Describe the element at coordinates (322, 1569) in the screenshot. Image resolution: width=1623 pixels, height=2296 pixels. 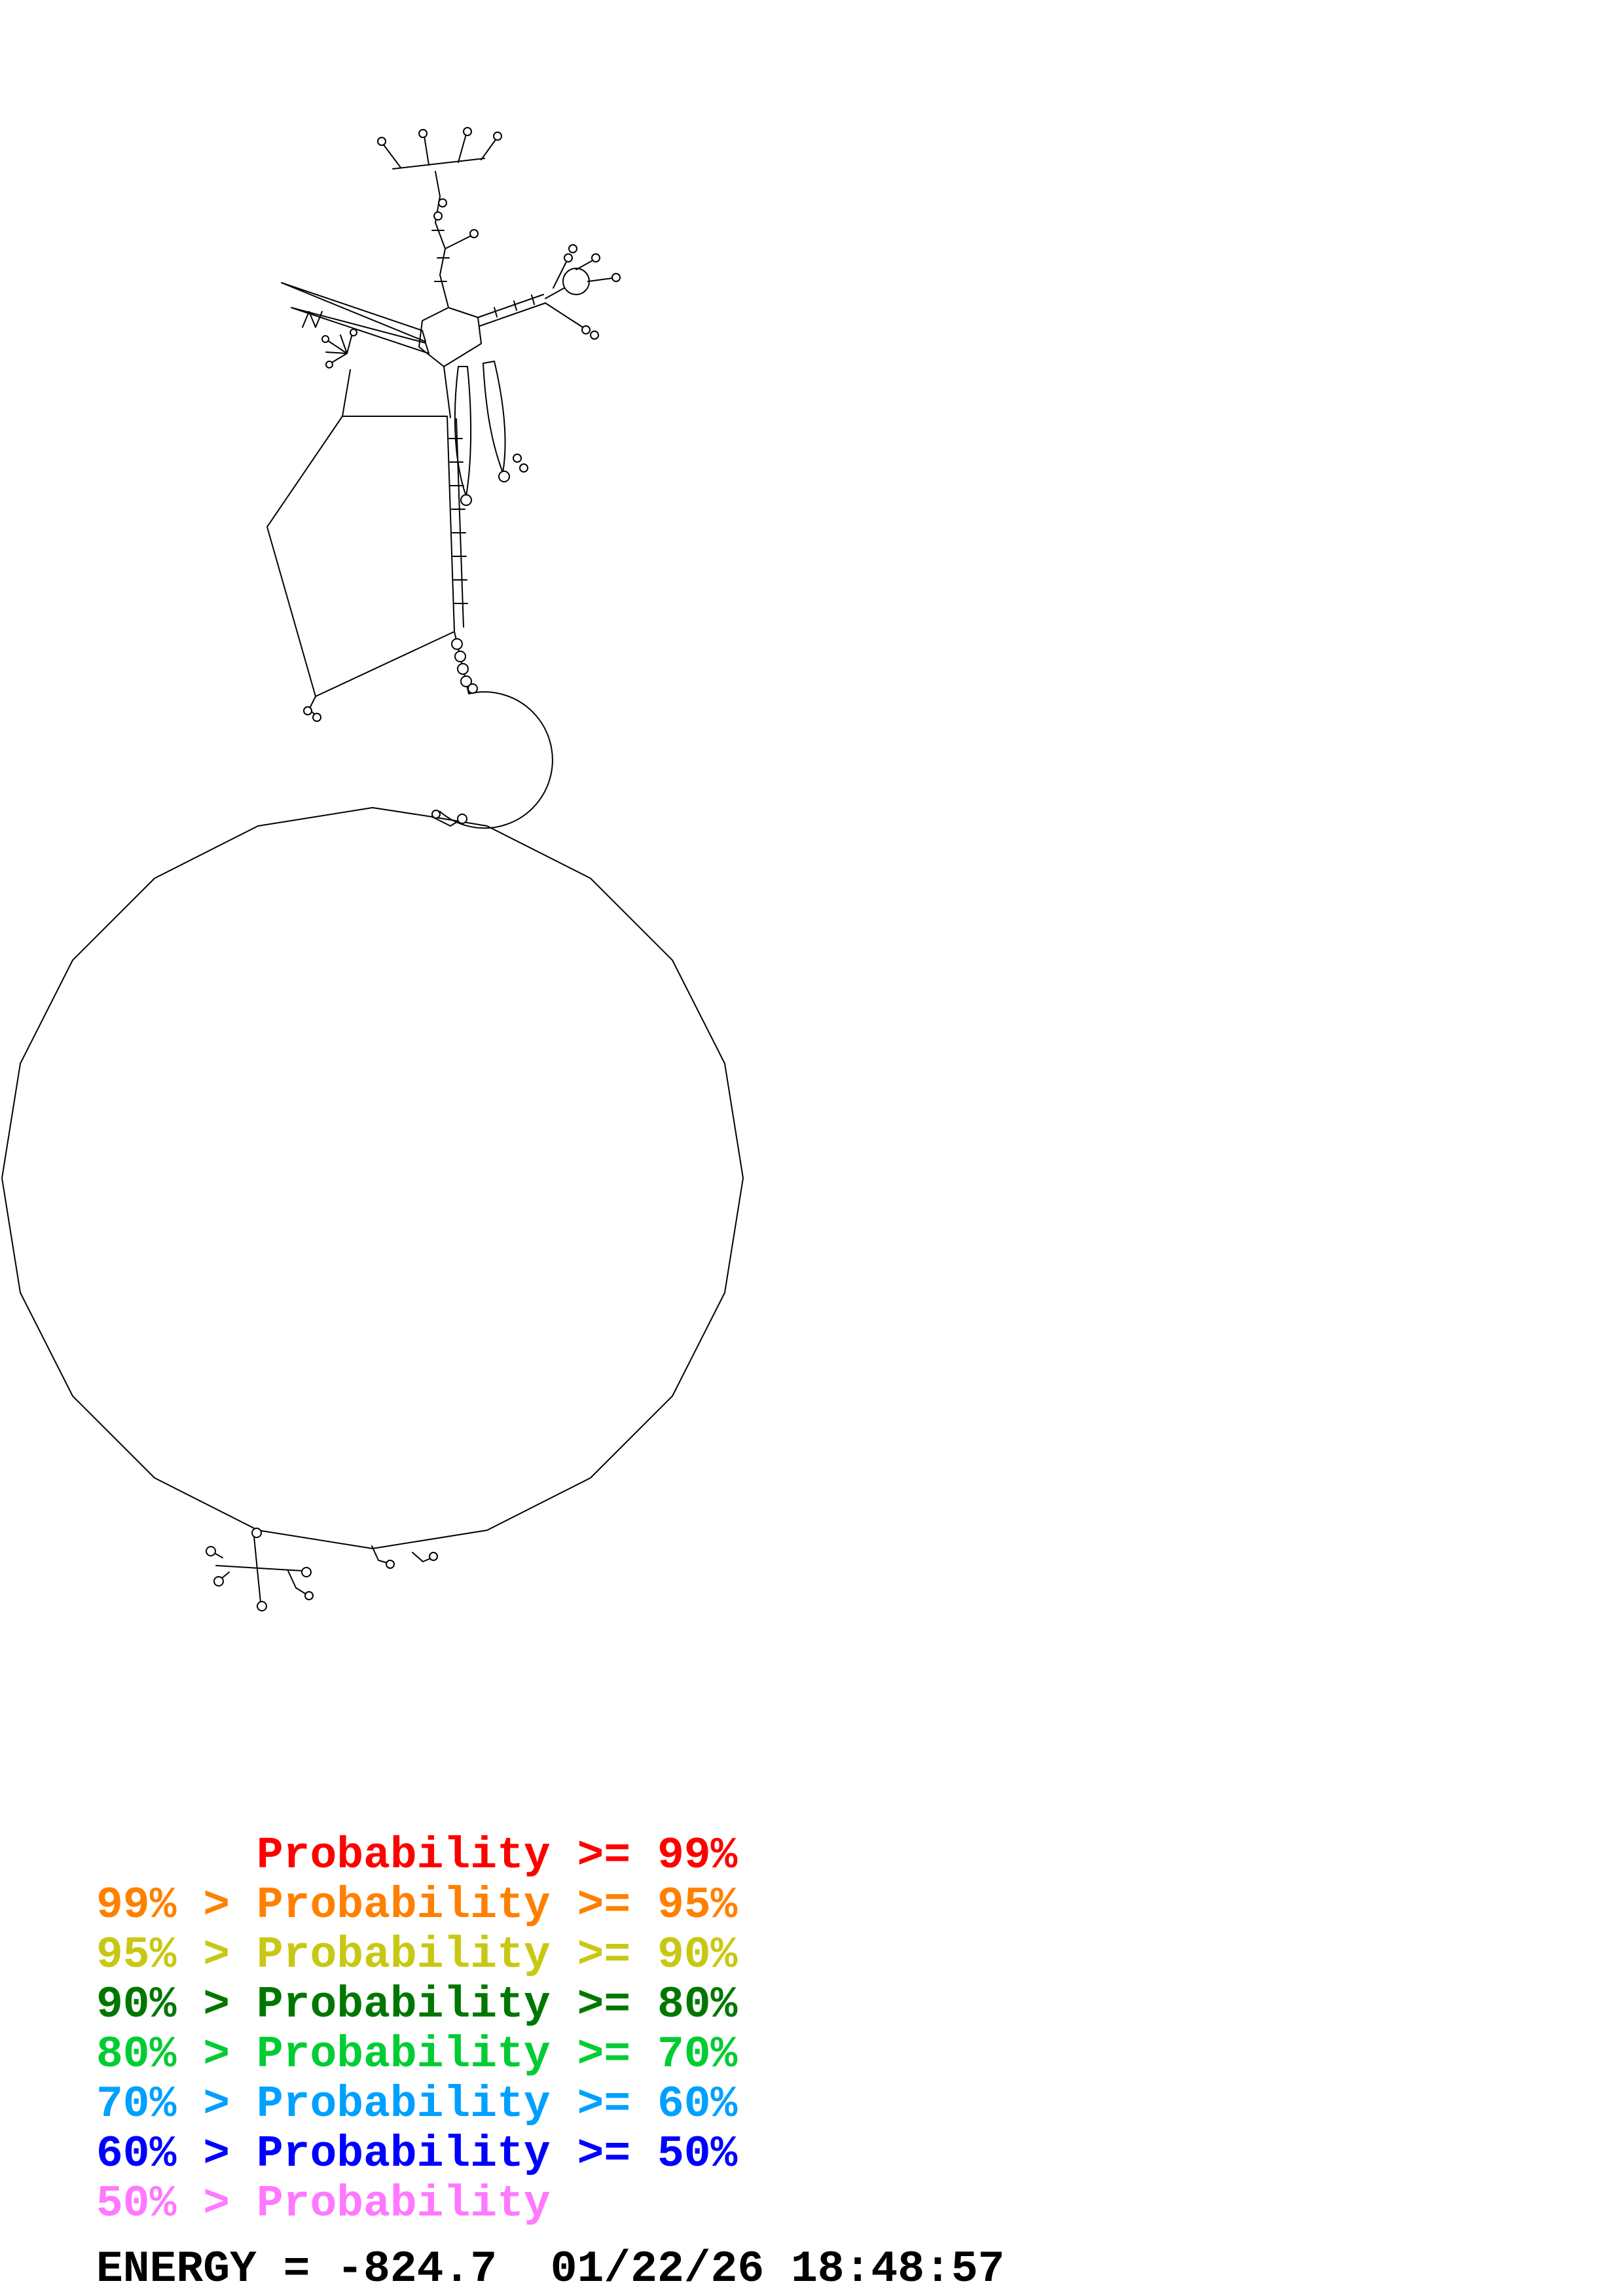
I see `bottom-appendages` at that location.